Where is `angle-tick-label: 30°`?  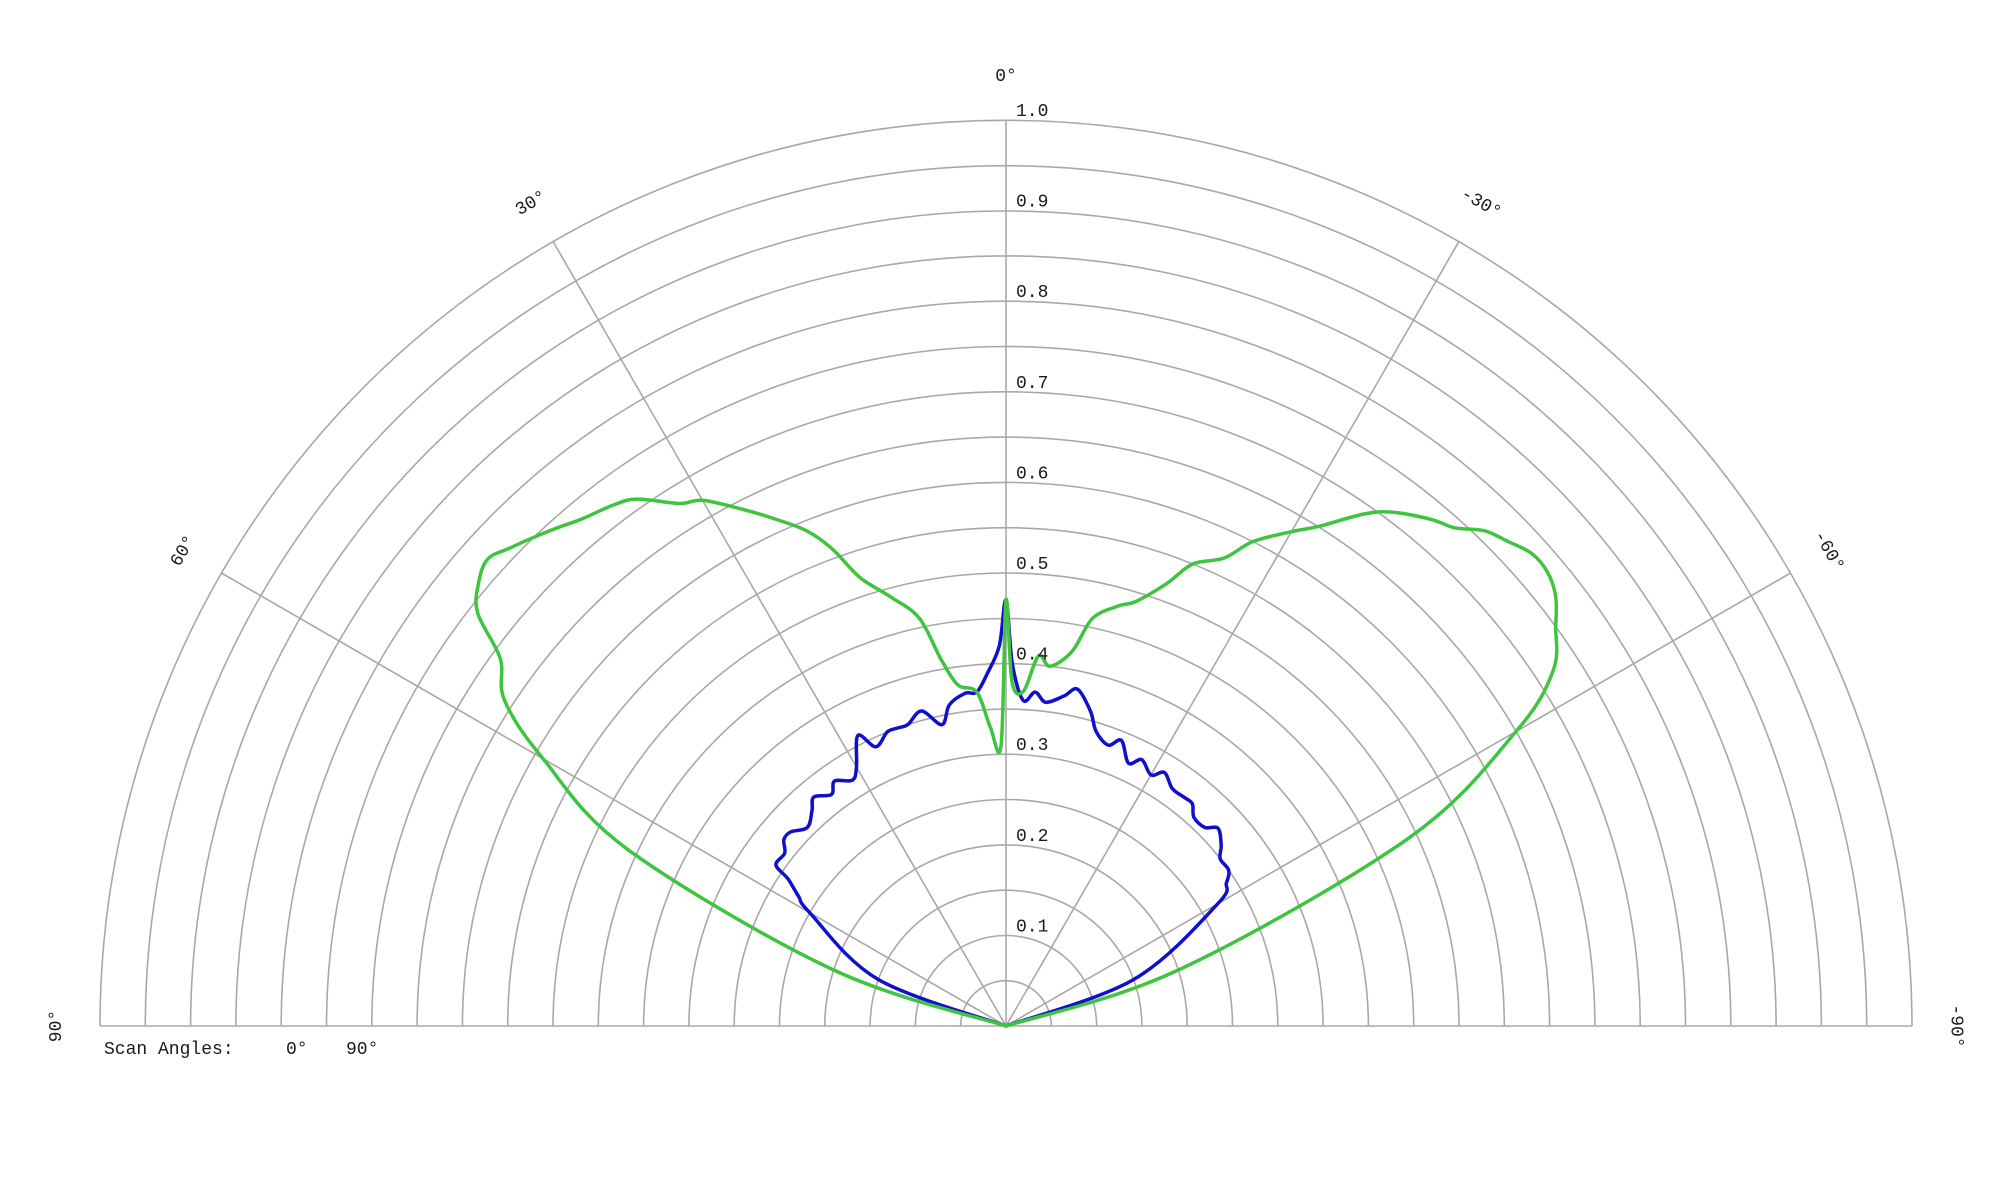 angle-tick-label: 30° is located at coordinates (531, 204).